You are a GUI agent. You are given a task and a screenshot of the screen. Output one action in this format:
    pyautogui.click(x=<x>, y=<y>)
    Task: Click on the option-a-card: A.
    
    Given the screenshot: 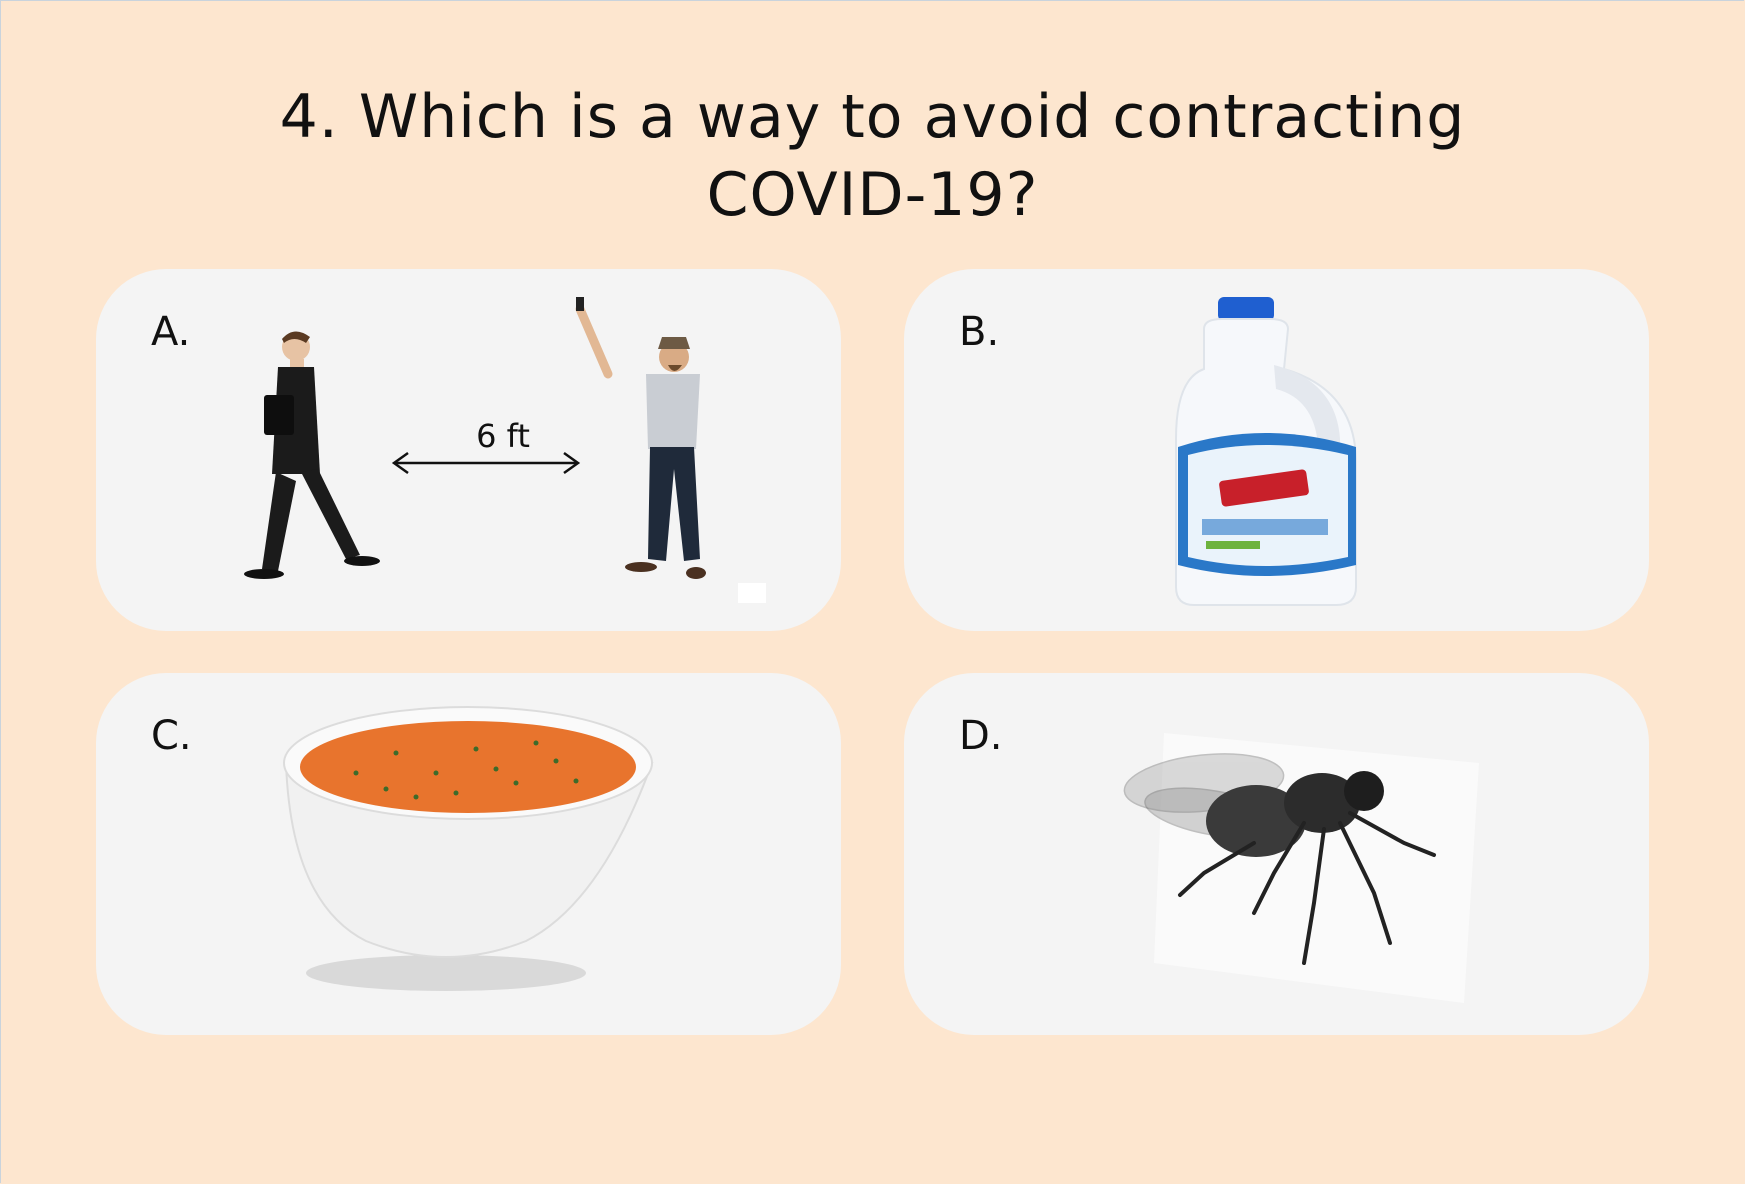 What is the action you would take?
    pyautogui.click(x=468, y=450)
    